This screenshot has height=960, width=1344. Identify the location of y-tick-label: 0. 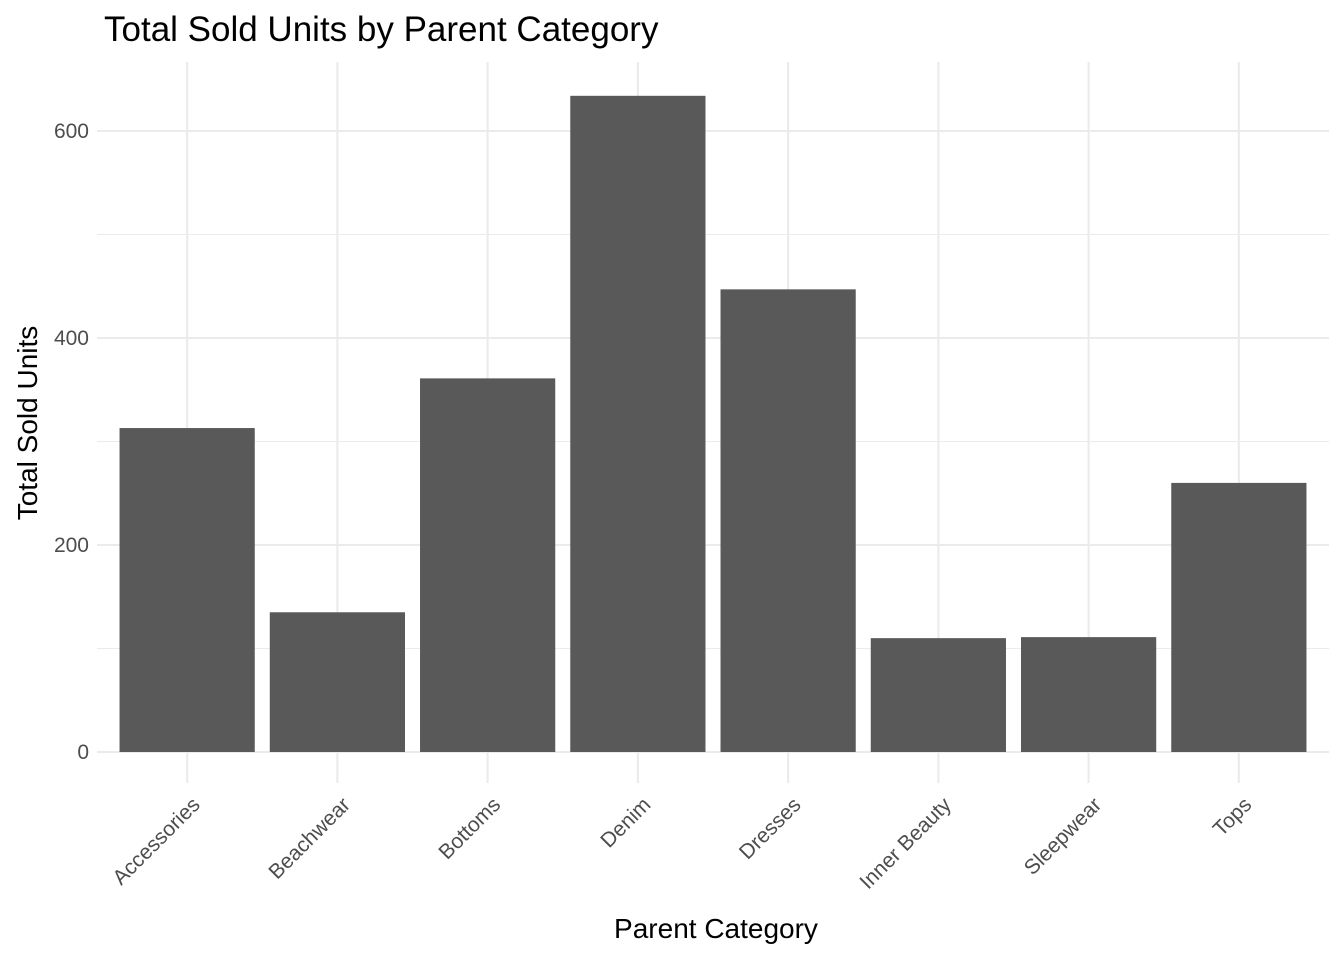
(83, 752).